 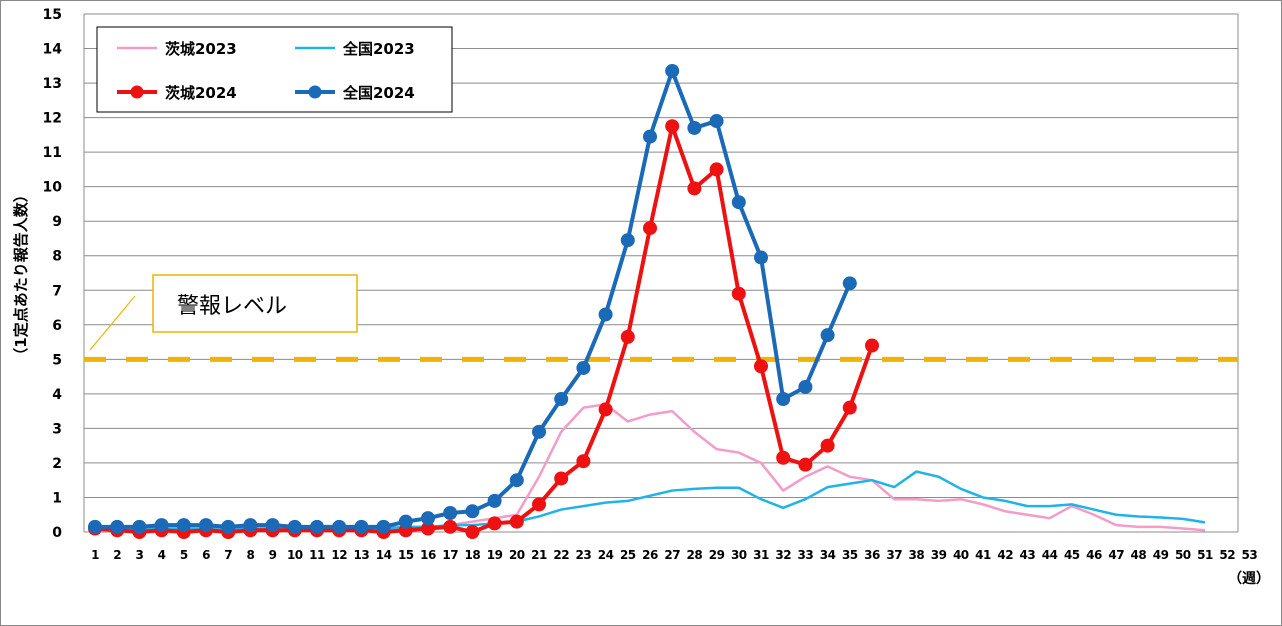 What do you see at coordinates (21, 274) in the screenshot?
I see `y-axis-label: （1定点あたり報告人数）` at bounding box center [21, 274].